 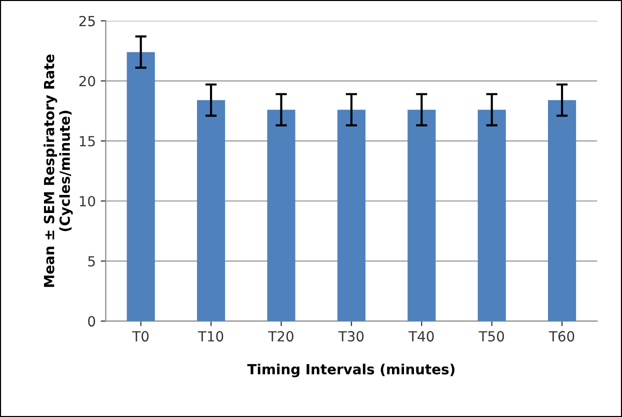 I want to click on x-tick-label: T0, so click(x=140, y=336).